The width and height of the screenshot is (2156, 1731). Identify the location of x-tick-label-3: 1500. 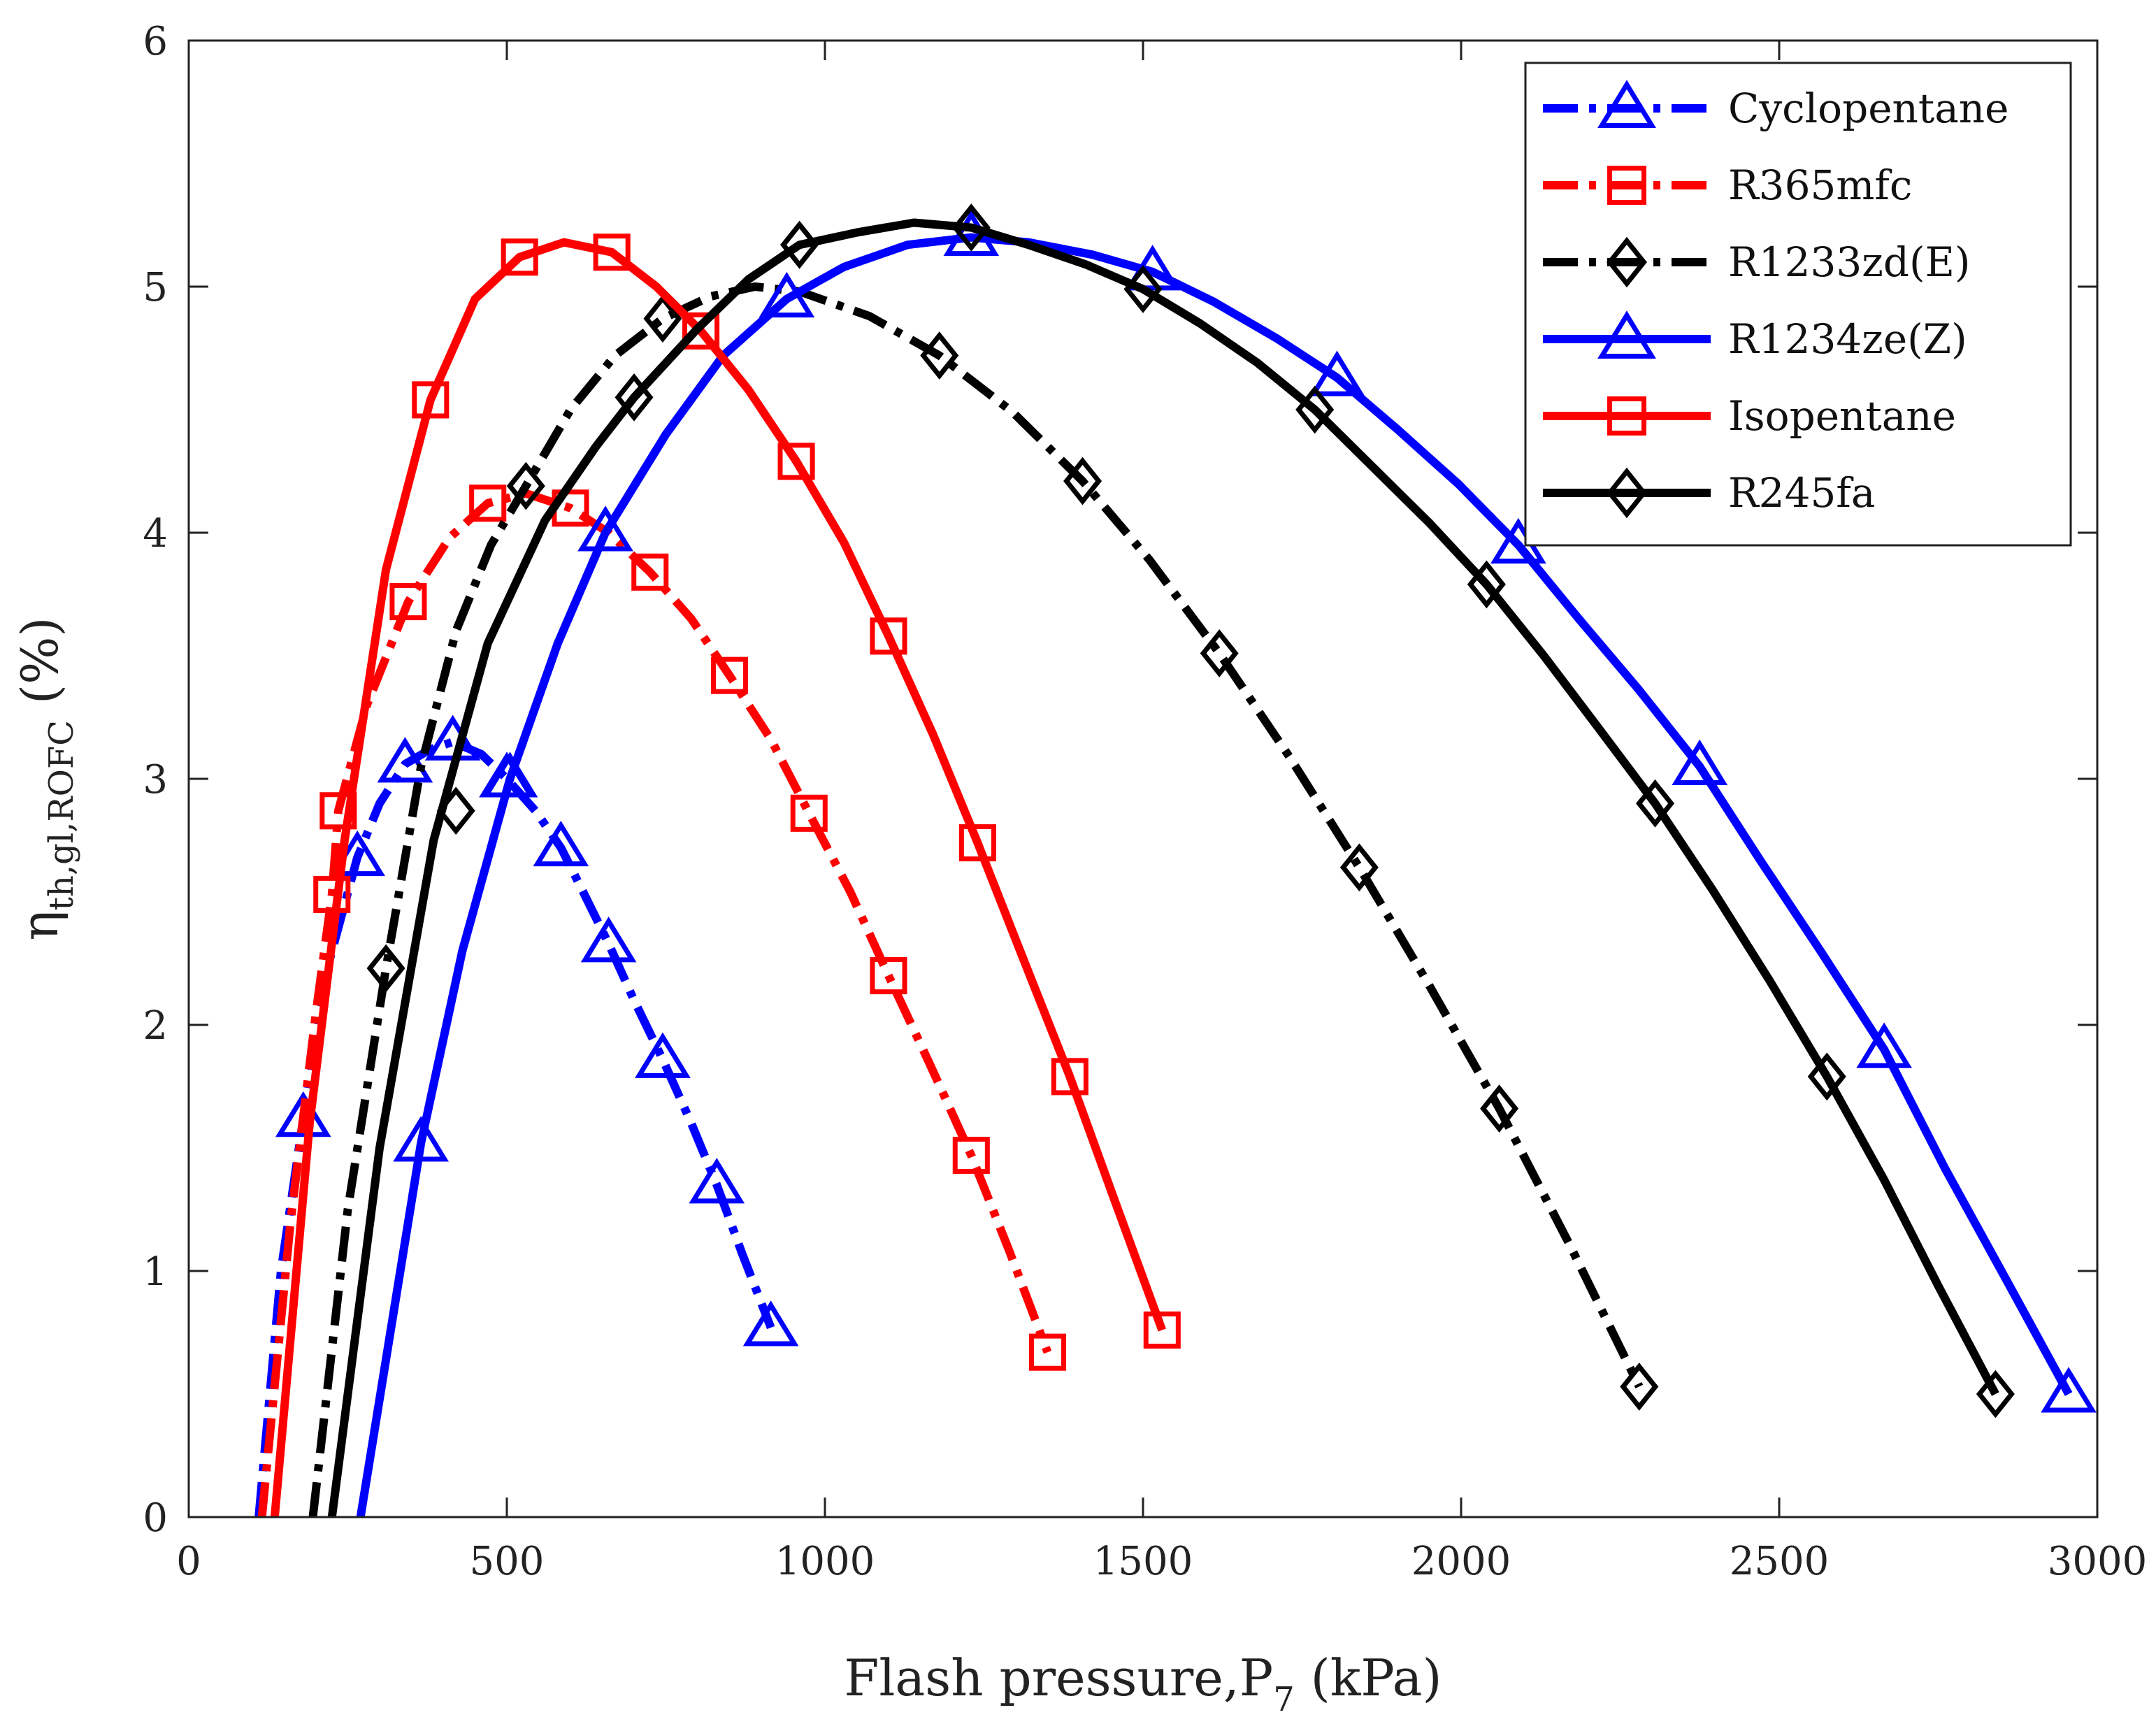
(1143, 1561).